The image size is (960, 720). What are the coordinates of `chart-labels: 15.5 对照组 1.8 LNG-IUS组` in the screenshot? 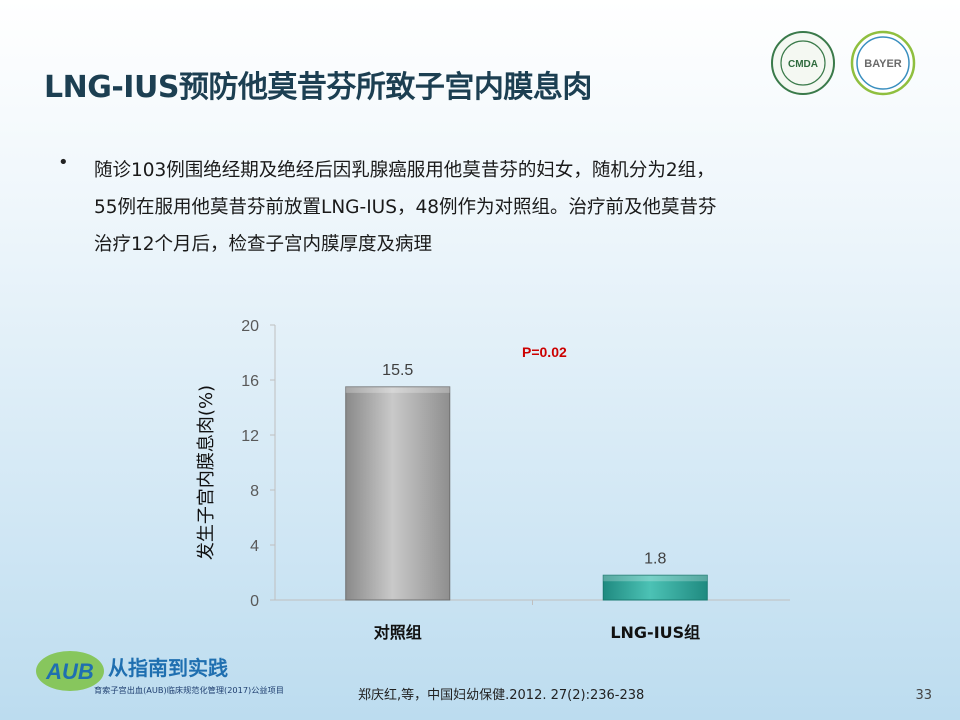 It's located at (537, 502).